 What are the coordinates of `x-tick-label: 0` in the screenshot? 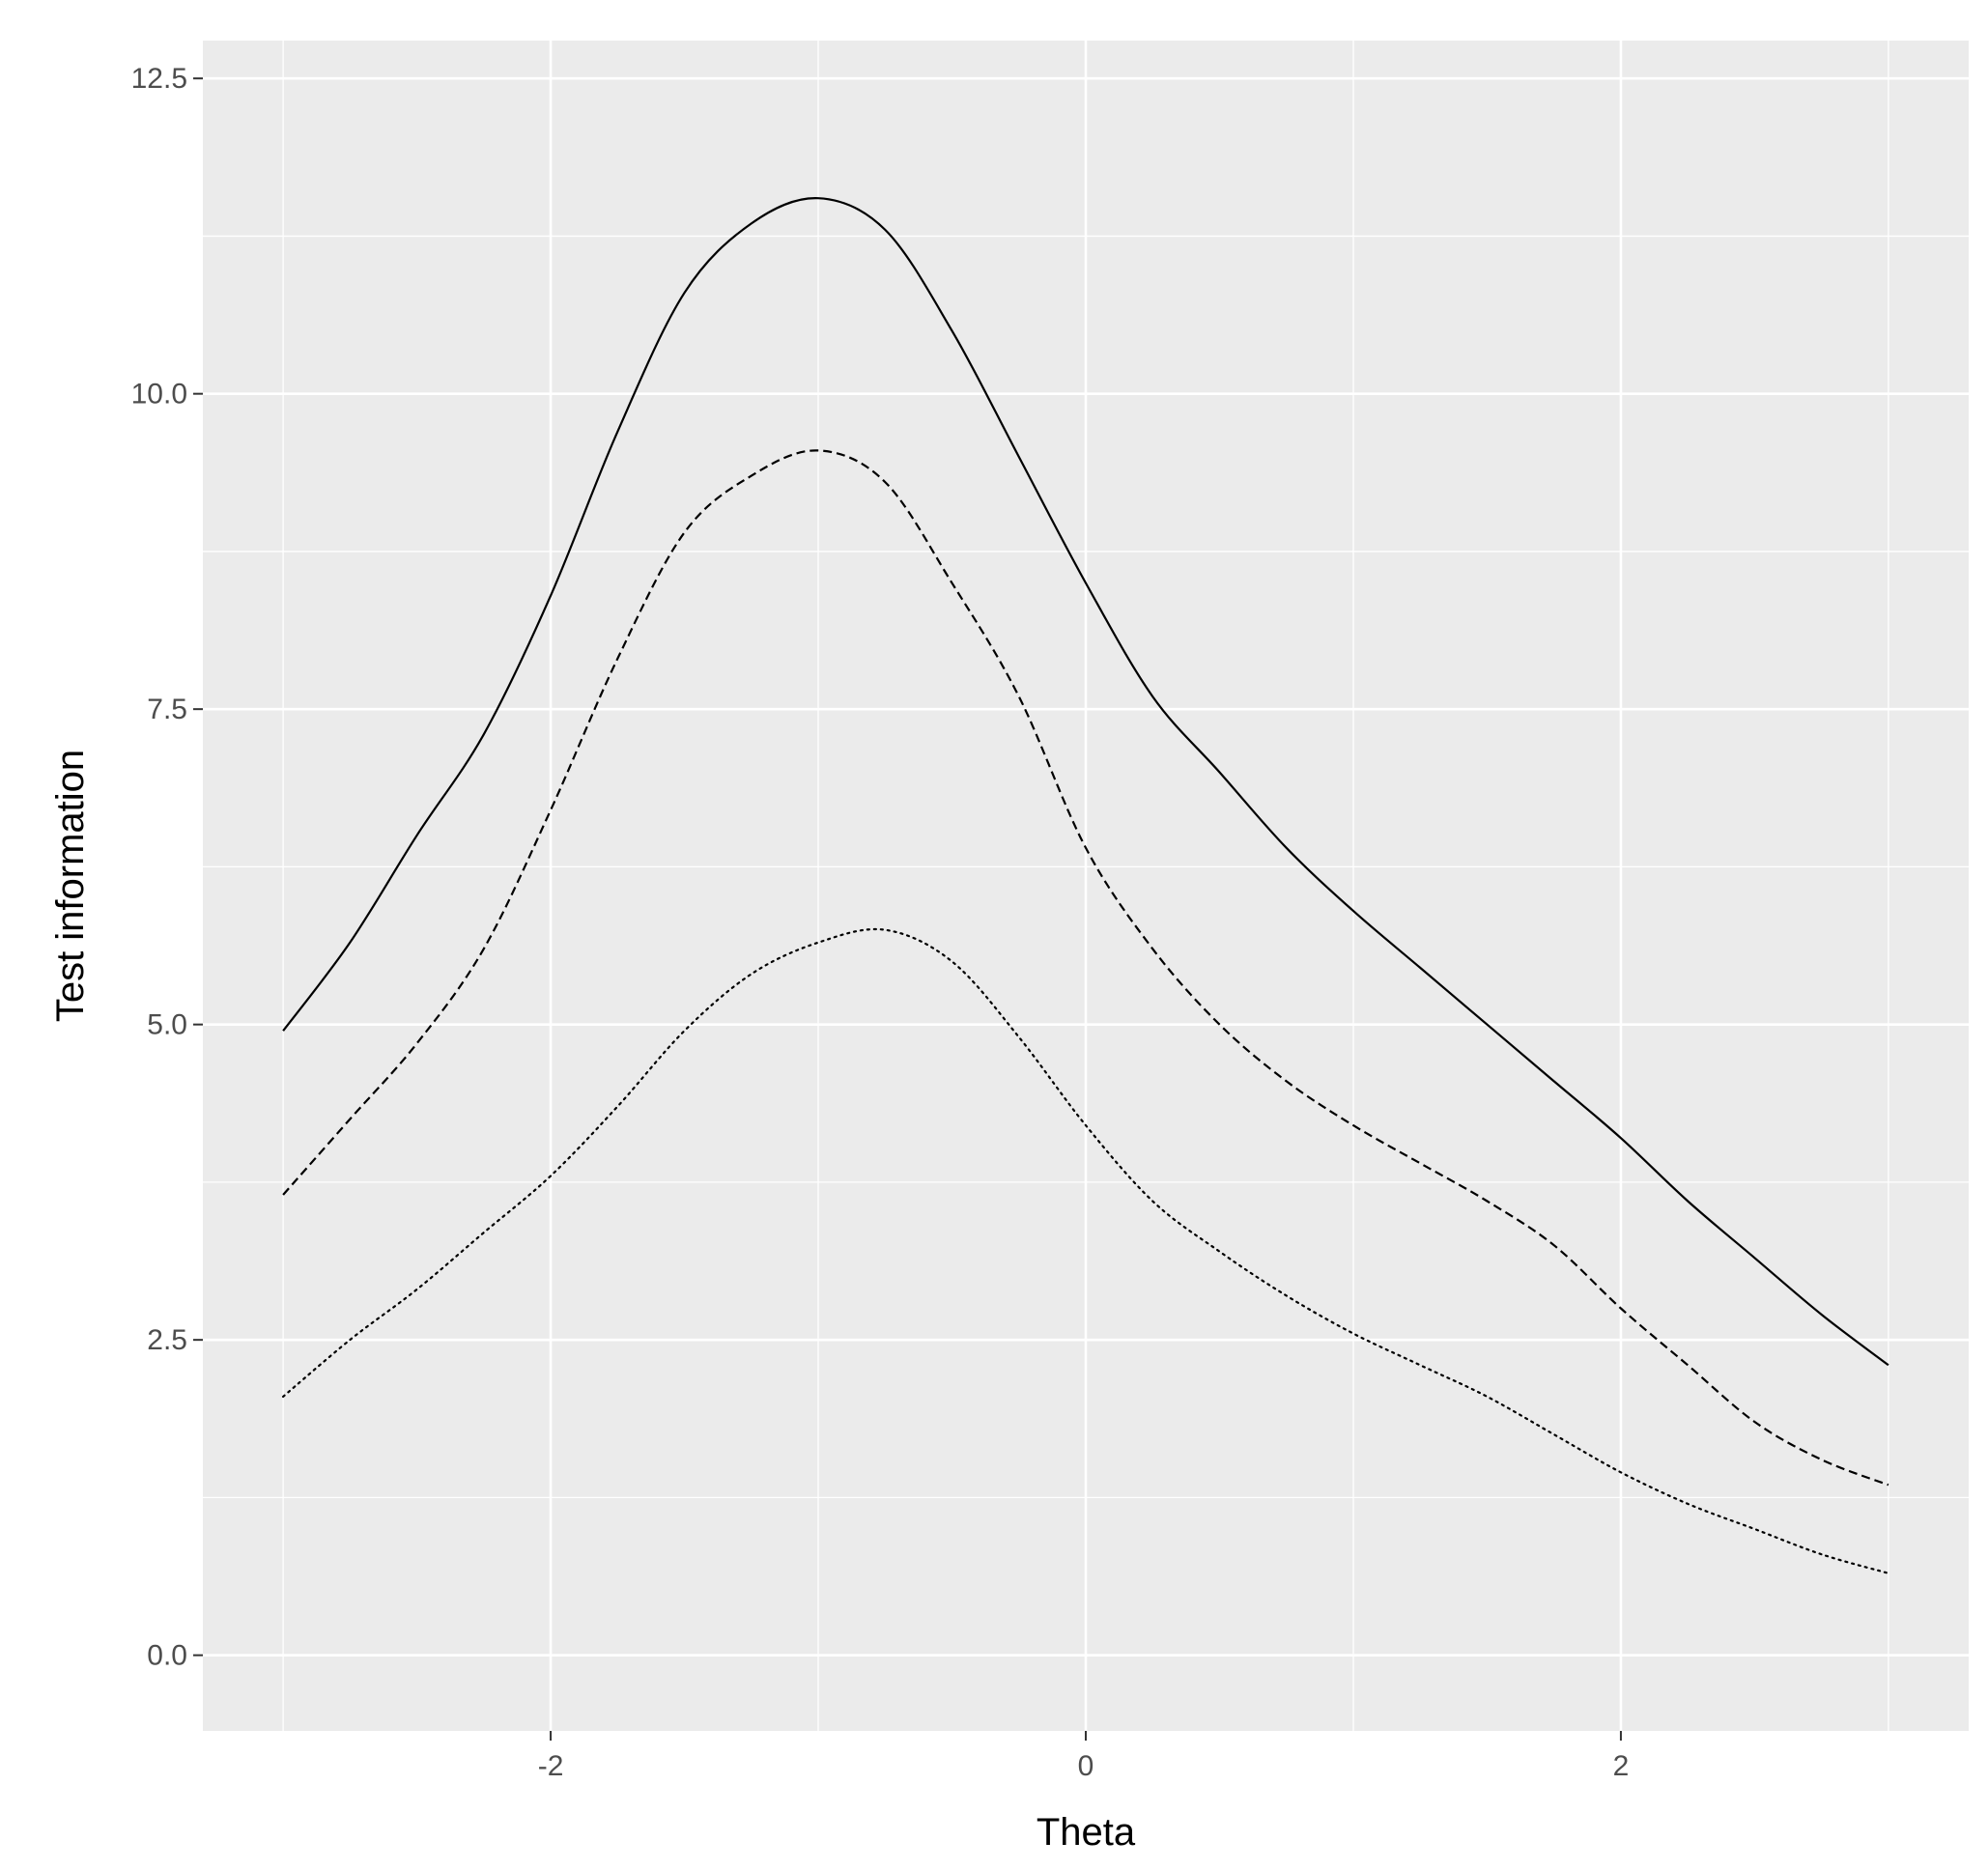 It's located at (1086, 1766).